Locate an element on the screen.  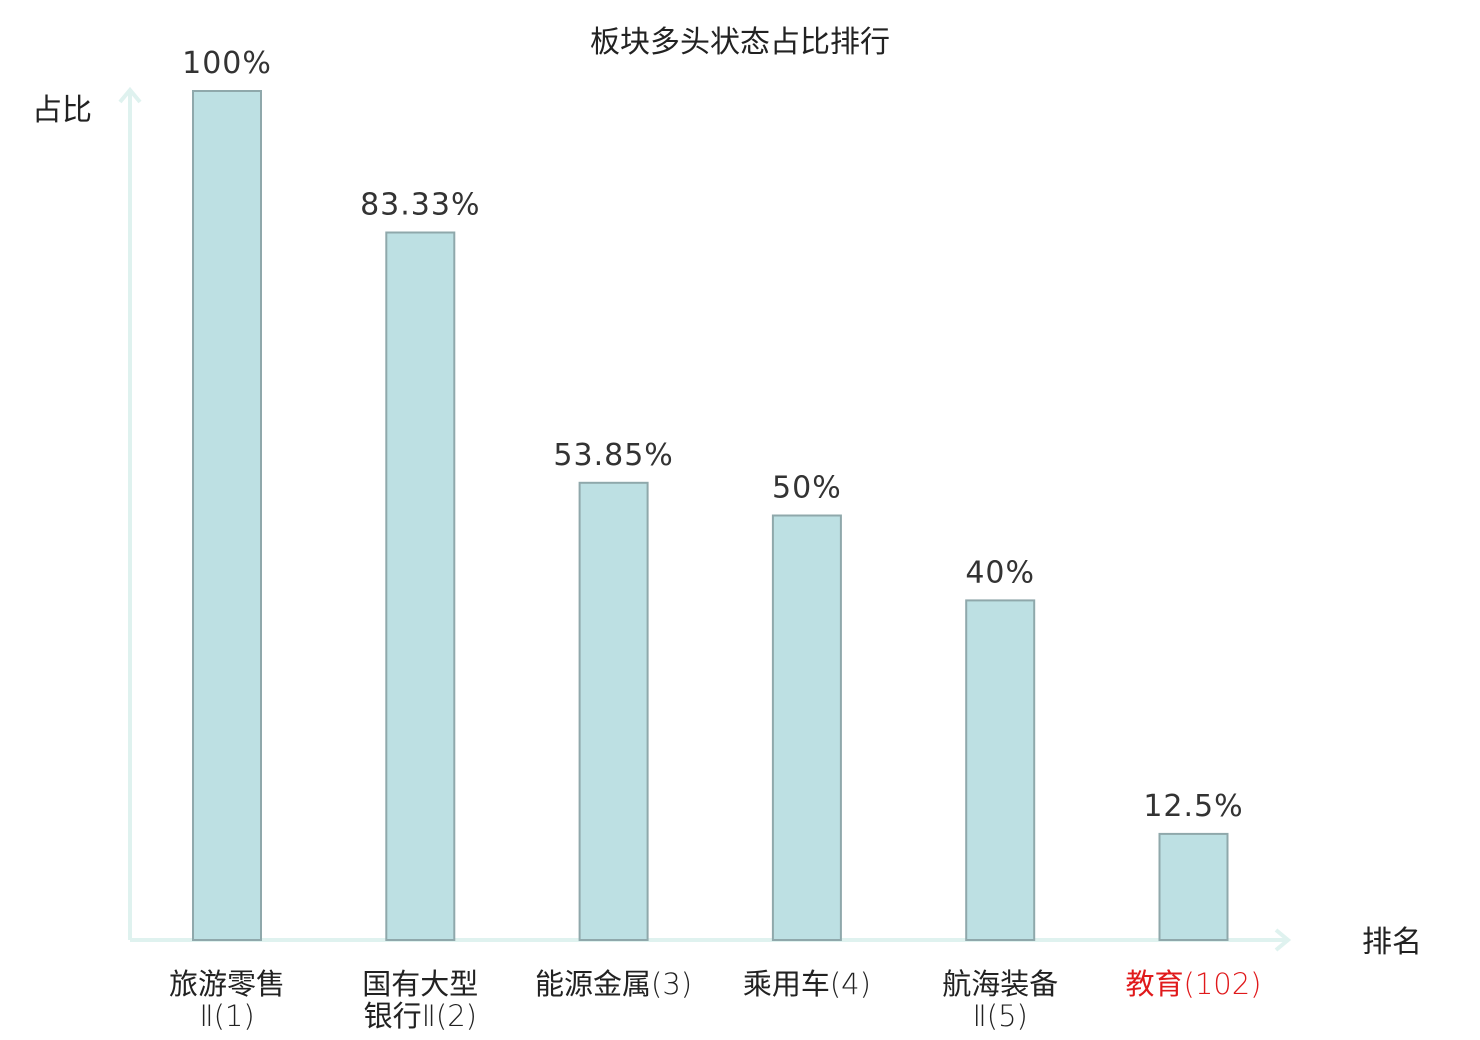
category-label-line2: Ⅱ(1) is located at coordinates (226, 1016).